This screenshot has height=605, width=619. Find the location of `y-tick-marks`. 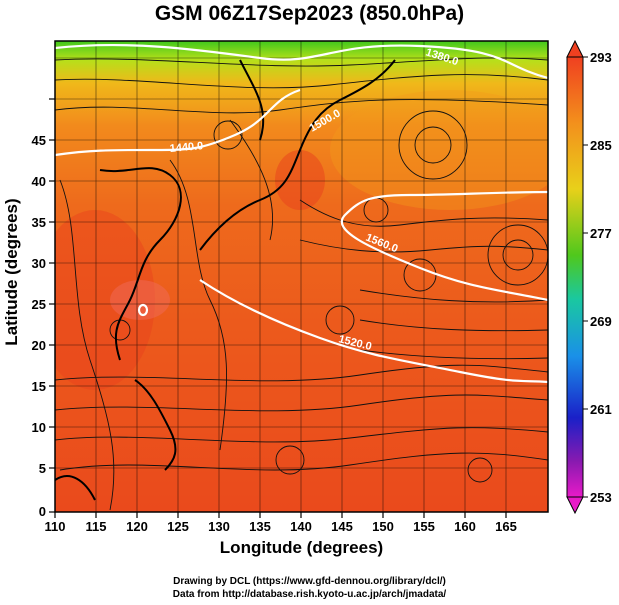

y-tick-marks is located at coordinates (52, 305).